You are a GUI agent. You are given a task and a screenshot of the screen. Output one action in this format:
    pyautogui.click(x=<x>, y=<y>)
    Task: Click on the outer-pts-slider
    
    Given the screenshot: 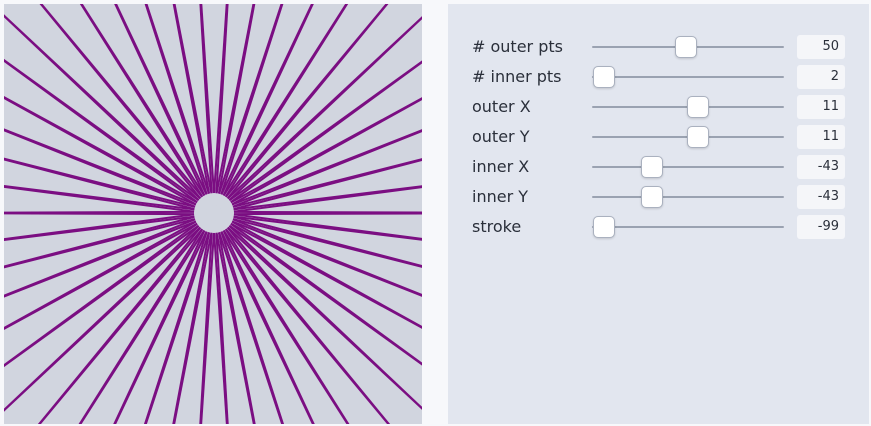 What is the action you would take?
    pyautogui.click(x=688, y=47)
    